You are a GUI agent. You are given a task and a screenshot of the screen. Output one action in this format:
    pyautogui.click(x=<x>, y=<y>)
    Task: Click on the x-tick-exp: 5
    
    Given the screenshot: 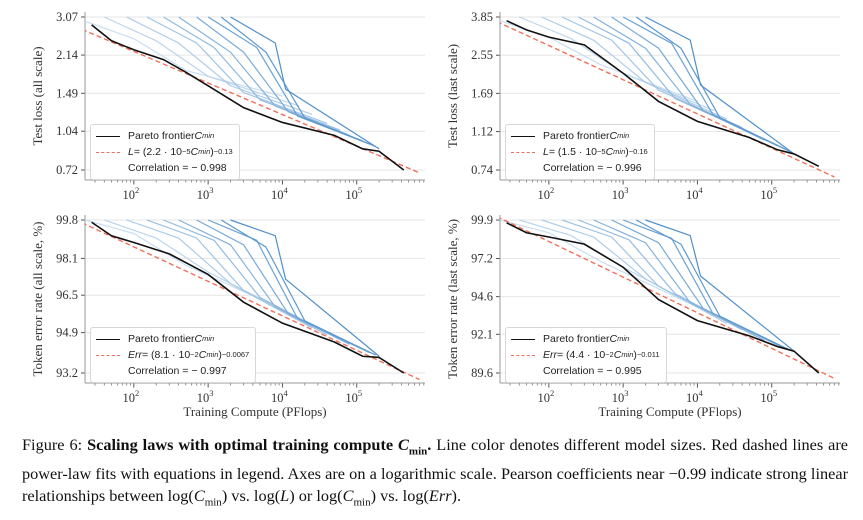 What is the action you would take?
    pyautogui.click(x=775, y=190)
    